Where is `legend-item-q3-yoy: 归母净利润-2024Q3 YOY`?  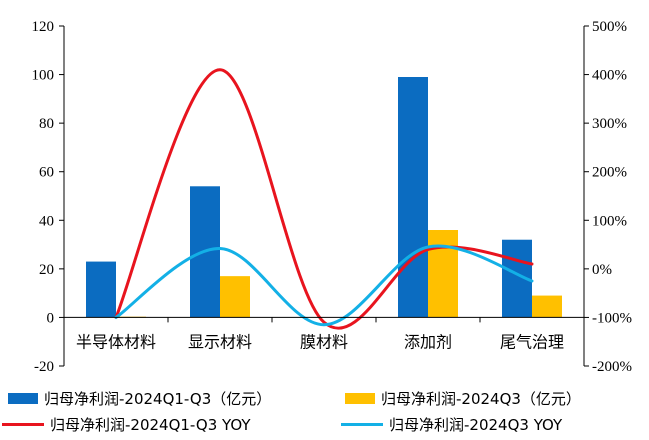 legend-item-q3-yoy: 归母净利润-2024Q3 YOY is located at coordinates (451, 424).